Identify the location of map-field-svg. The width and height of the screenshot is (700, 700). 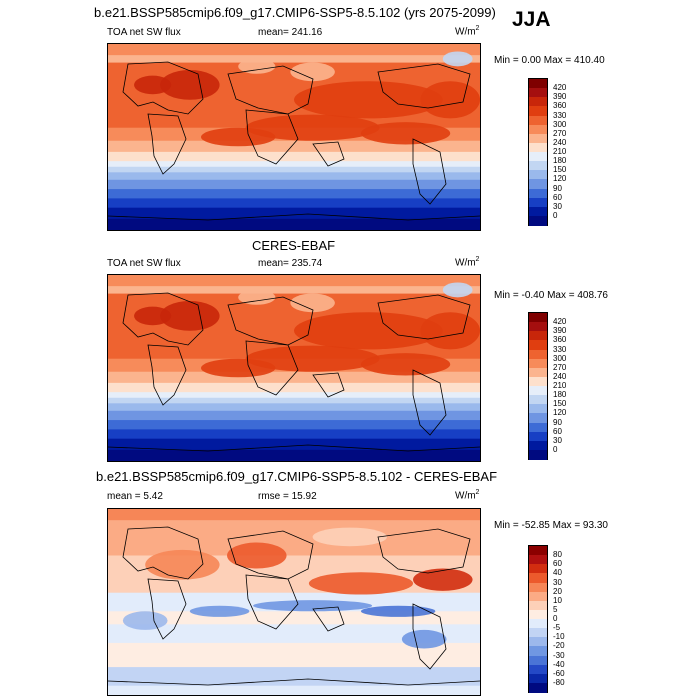
(294, 137).